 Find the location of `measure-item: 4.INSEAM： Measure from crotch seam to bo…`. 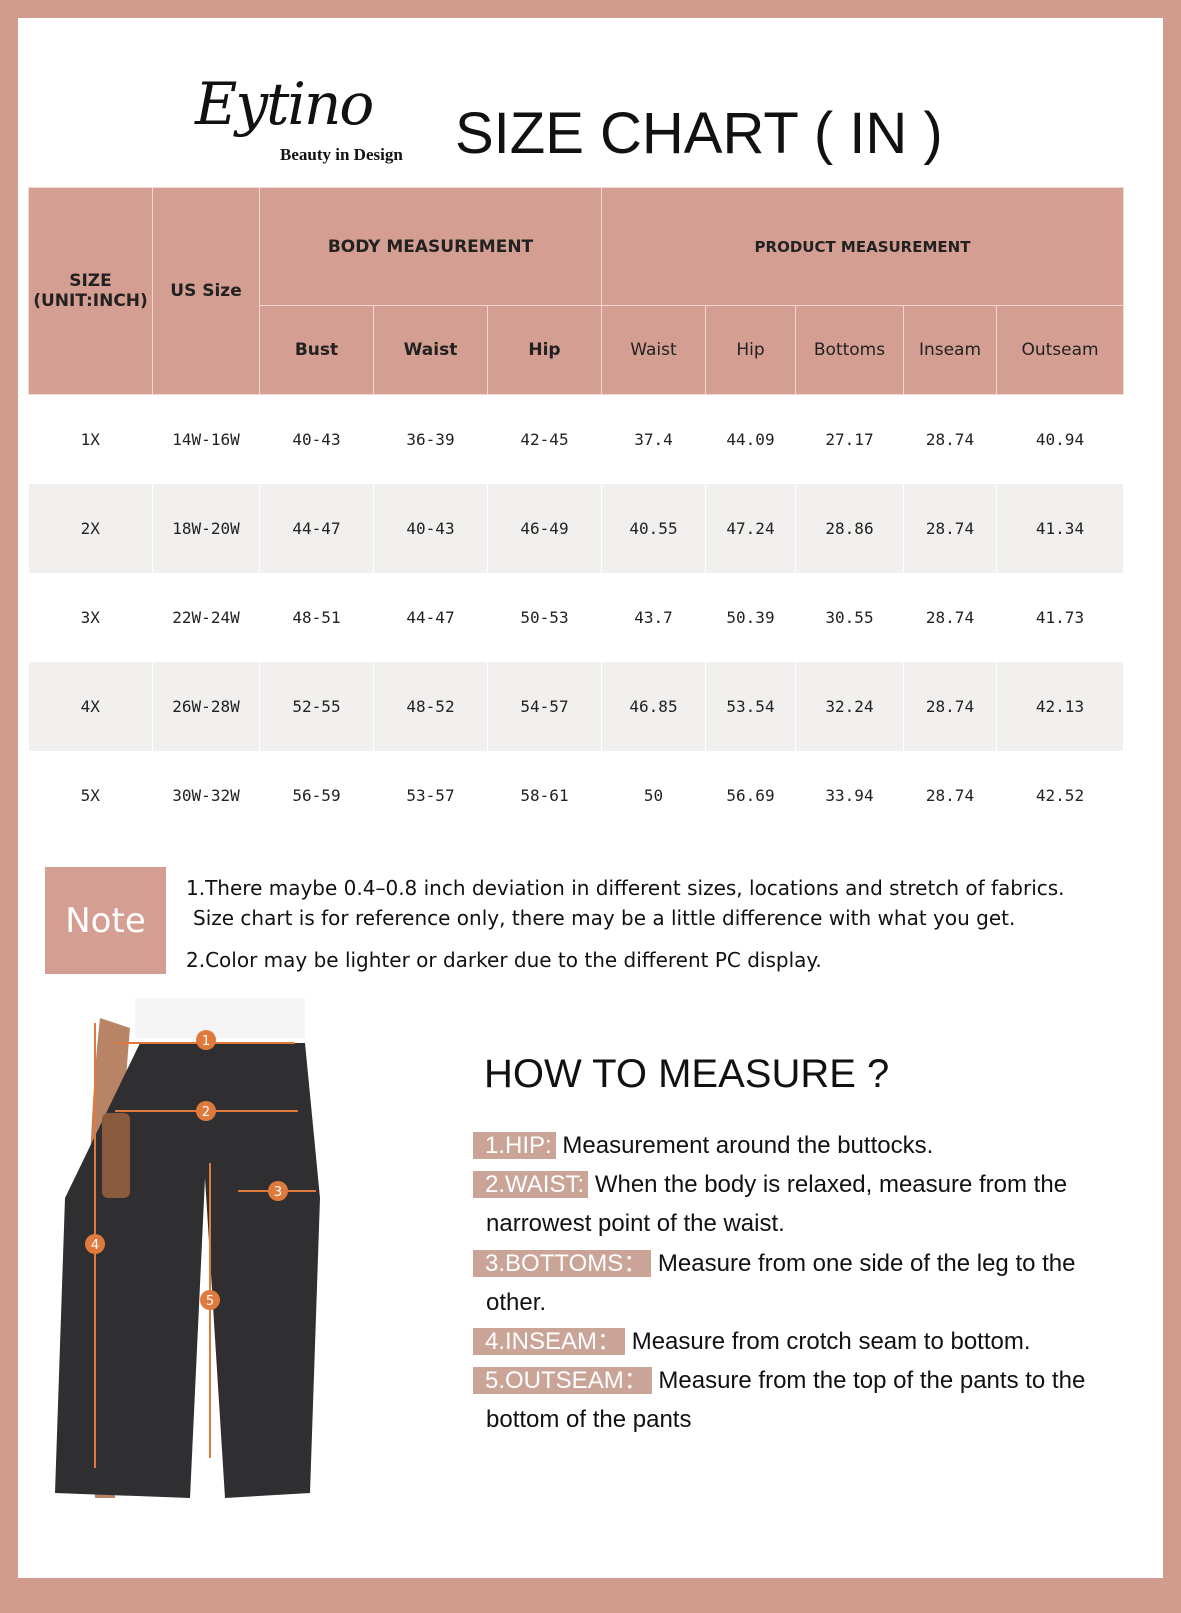

measure-item: 4.INSEAM： Measure from crotch seam to bo… is located at coordinates (752, 1342).